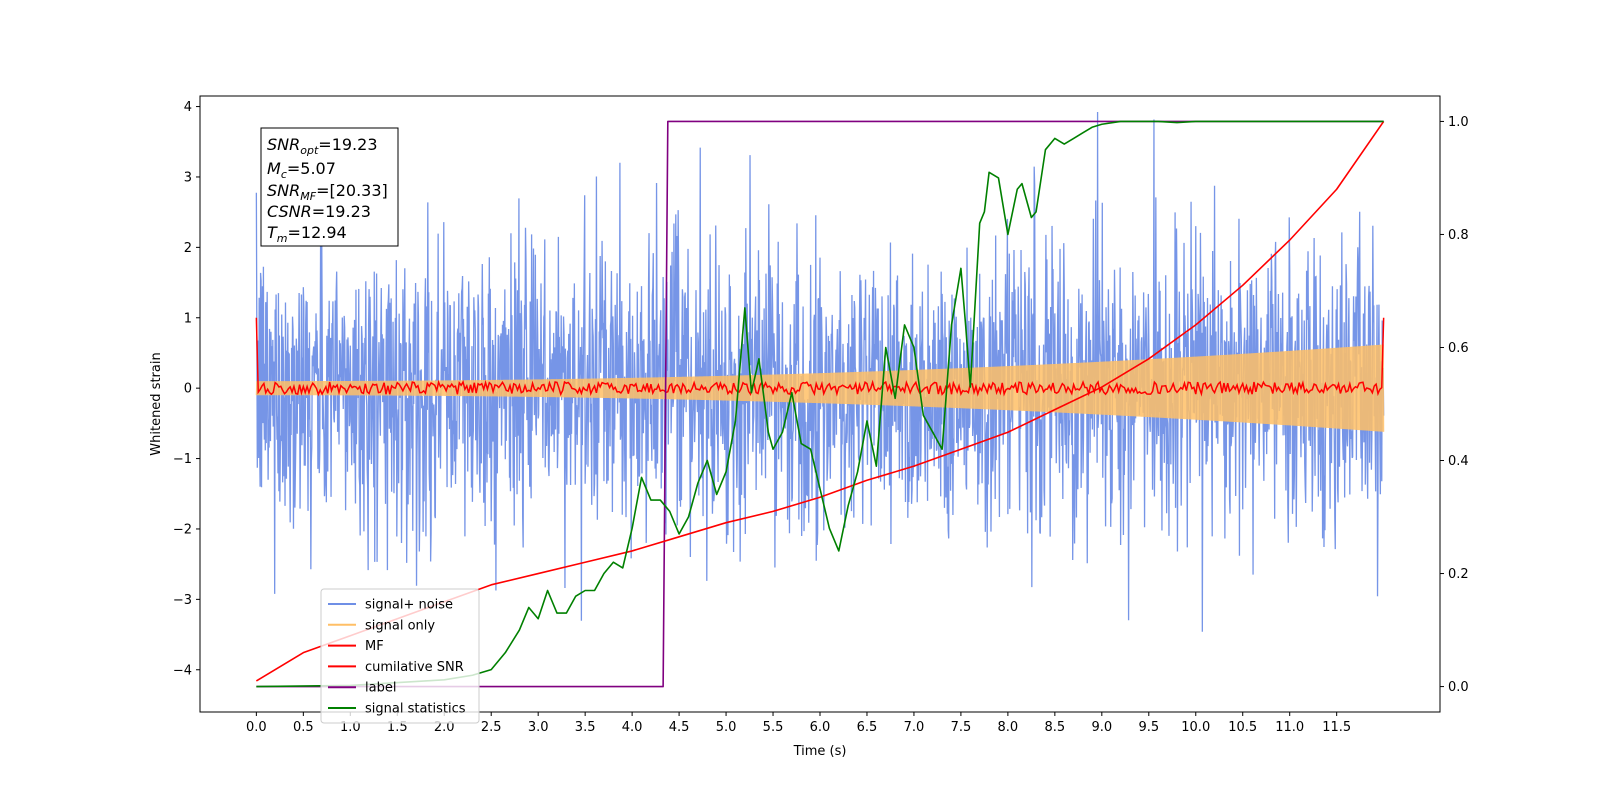 This screenshot has height=800, width=1600. Describe the element at coordinates (914, 727) in the screenshot. I see `x-tick-label: 7.0` at that location.